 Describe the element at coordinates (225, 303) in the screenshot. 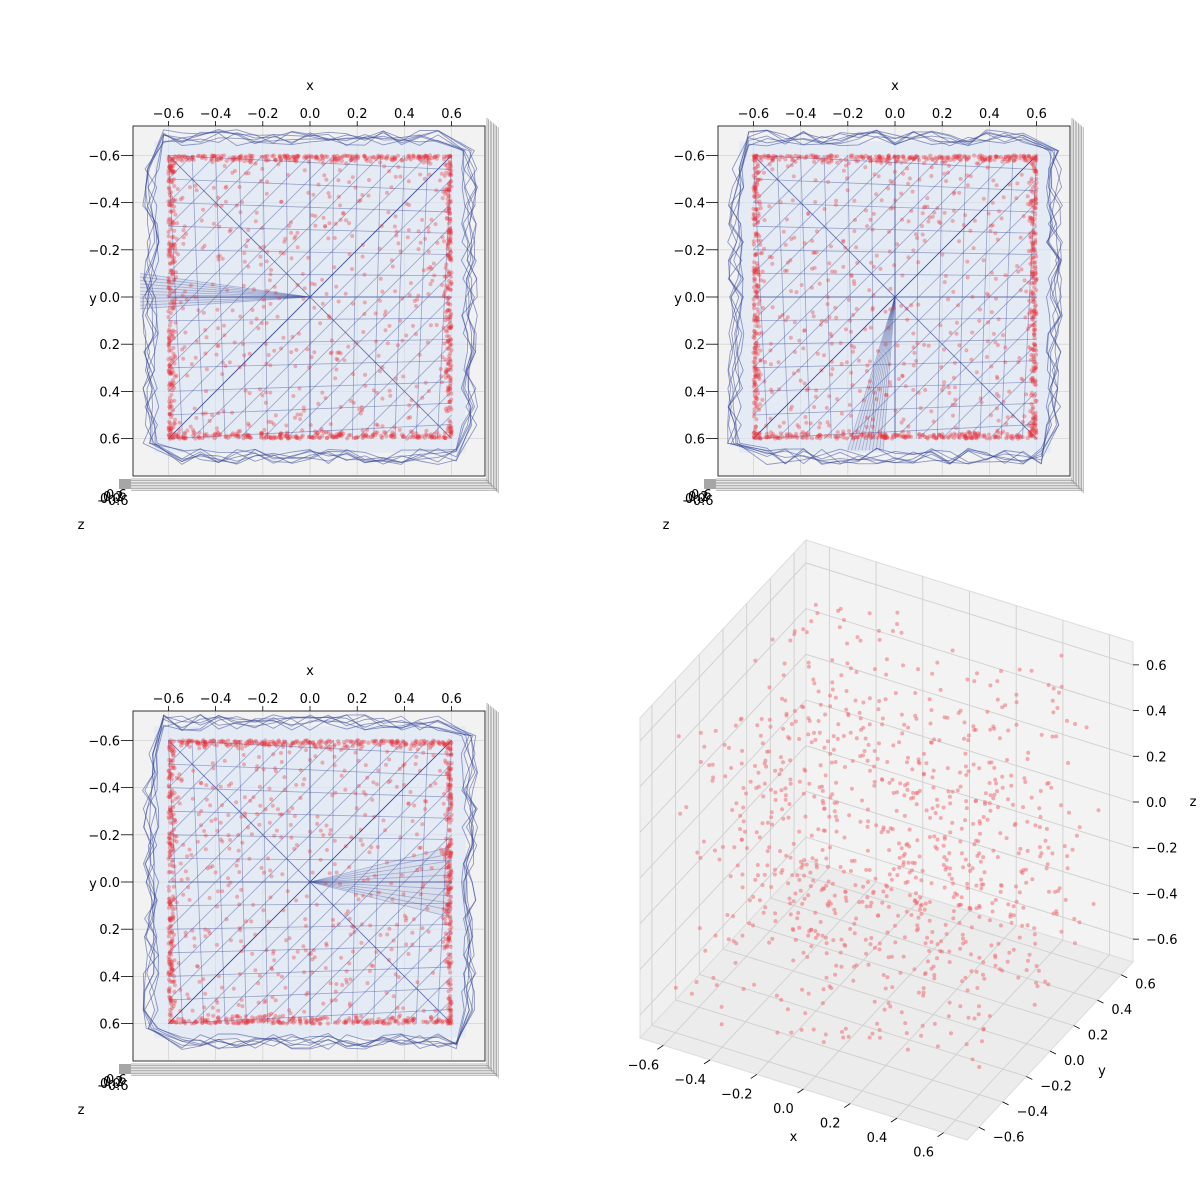

I see `fan-edge` at that location.